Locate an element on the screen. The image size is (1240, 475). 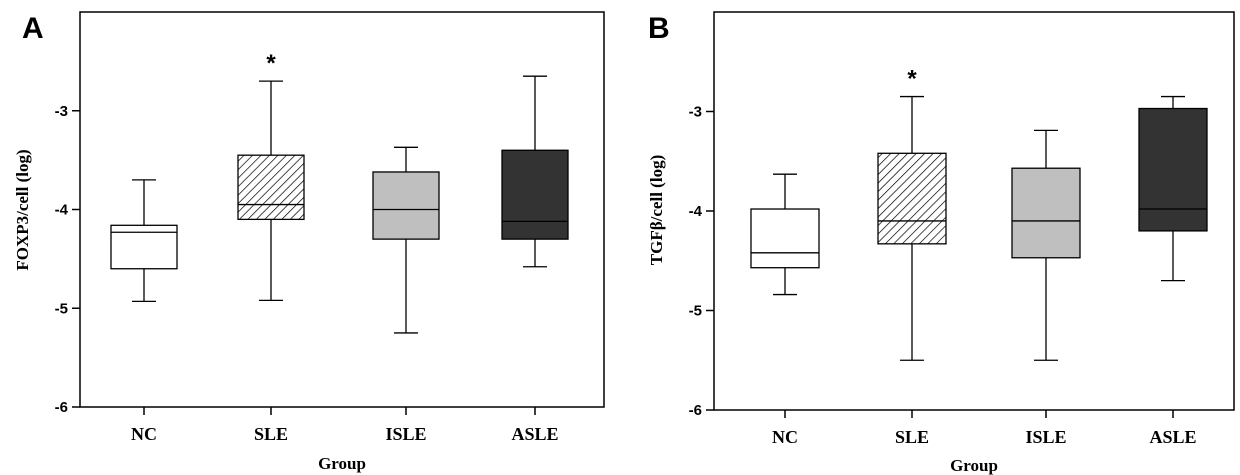
panel-a-category-isle: ISLE is located at coordinates (405, 434).